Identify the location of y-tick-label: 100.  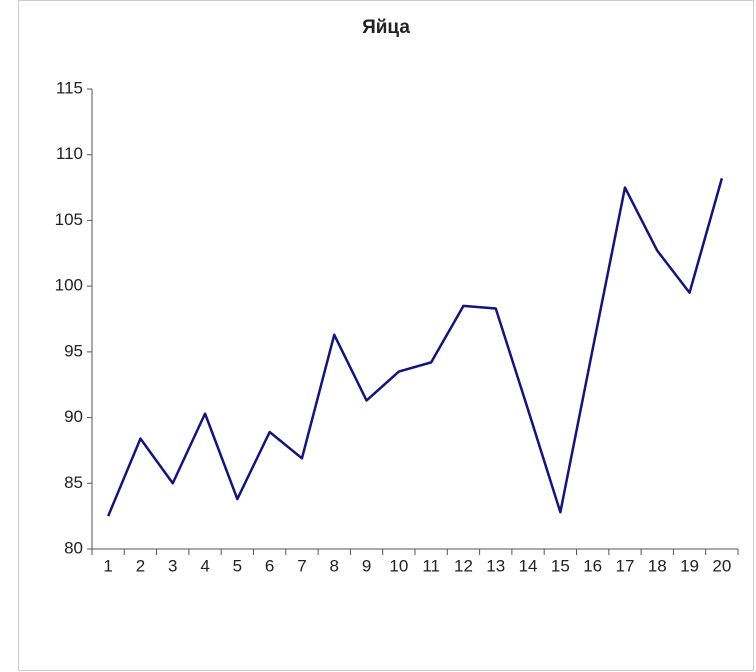
(69, 285).